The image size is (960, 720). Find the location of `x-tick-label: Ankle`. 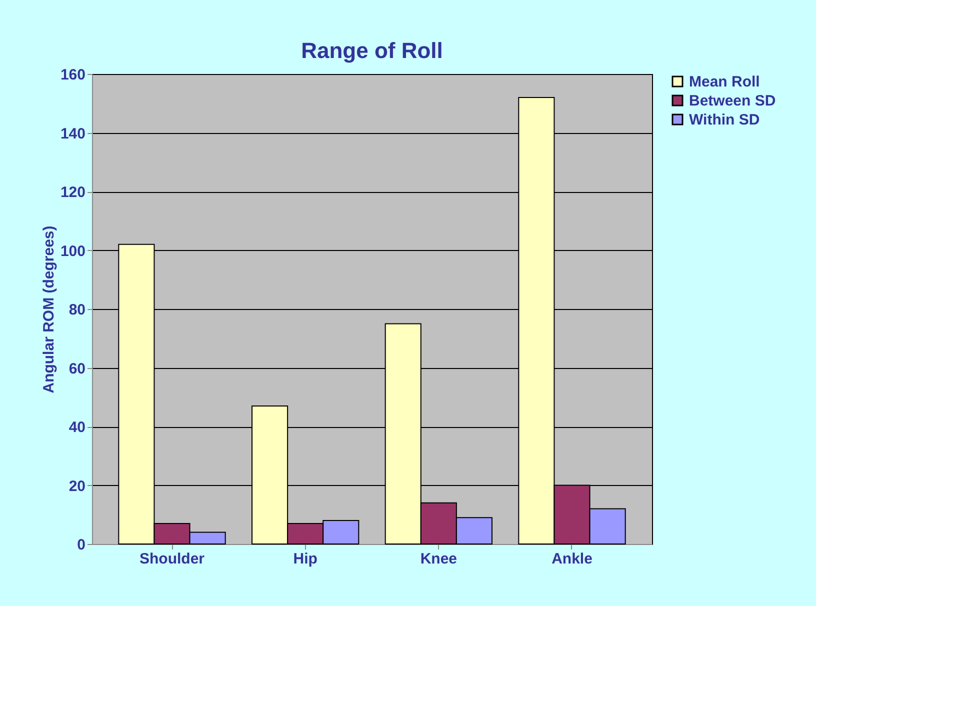

x-tick-label: Ankle is located at coordinates (572, 559).